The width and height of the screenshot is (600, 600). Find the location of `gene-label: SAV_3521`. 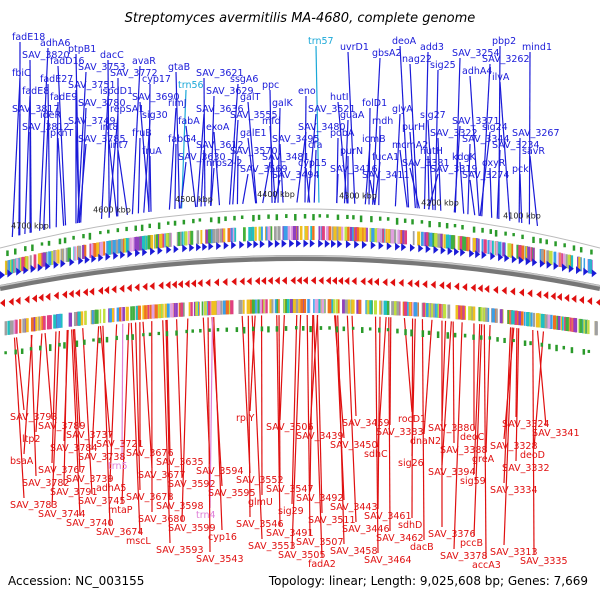

gene-label: SAV_3521 is located at coordinates (332, 109).